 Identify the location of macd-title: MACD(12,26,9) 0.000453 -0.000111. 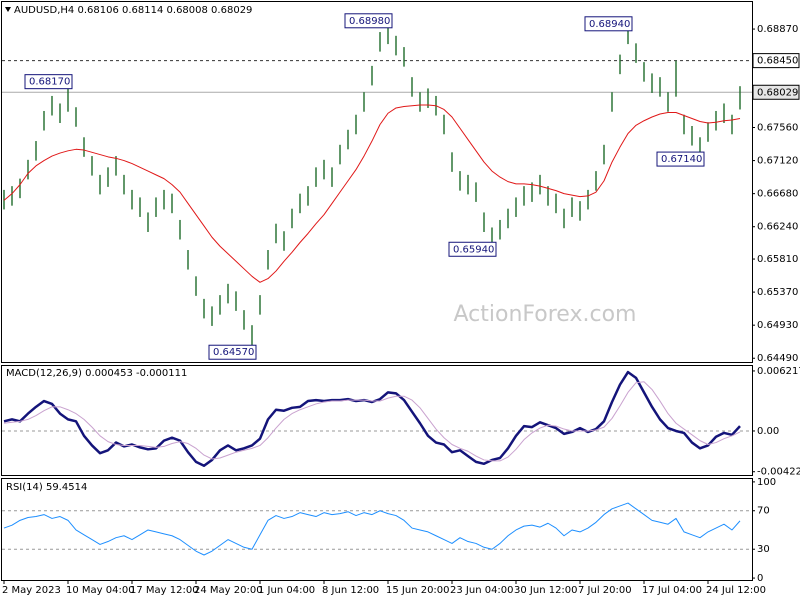
(96, 373).